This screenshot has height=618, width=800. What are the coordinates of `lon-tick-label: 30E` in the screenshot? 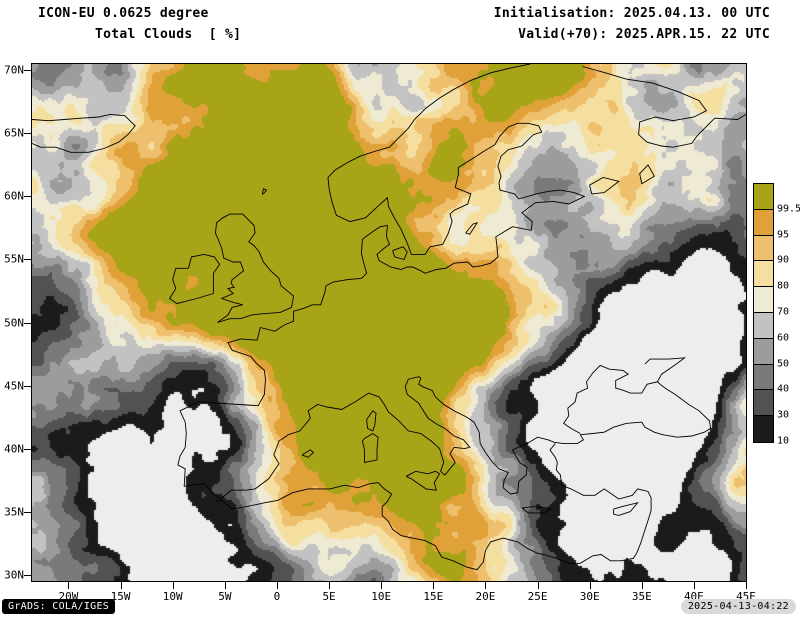 It's located at (589, 596).